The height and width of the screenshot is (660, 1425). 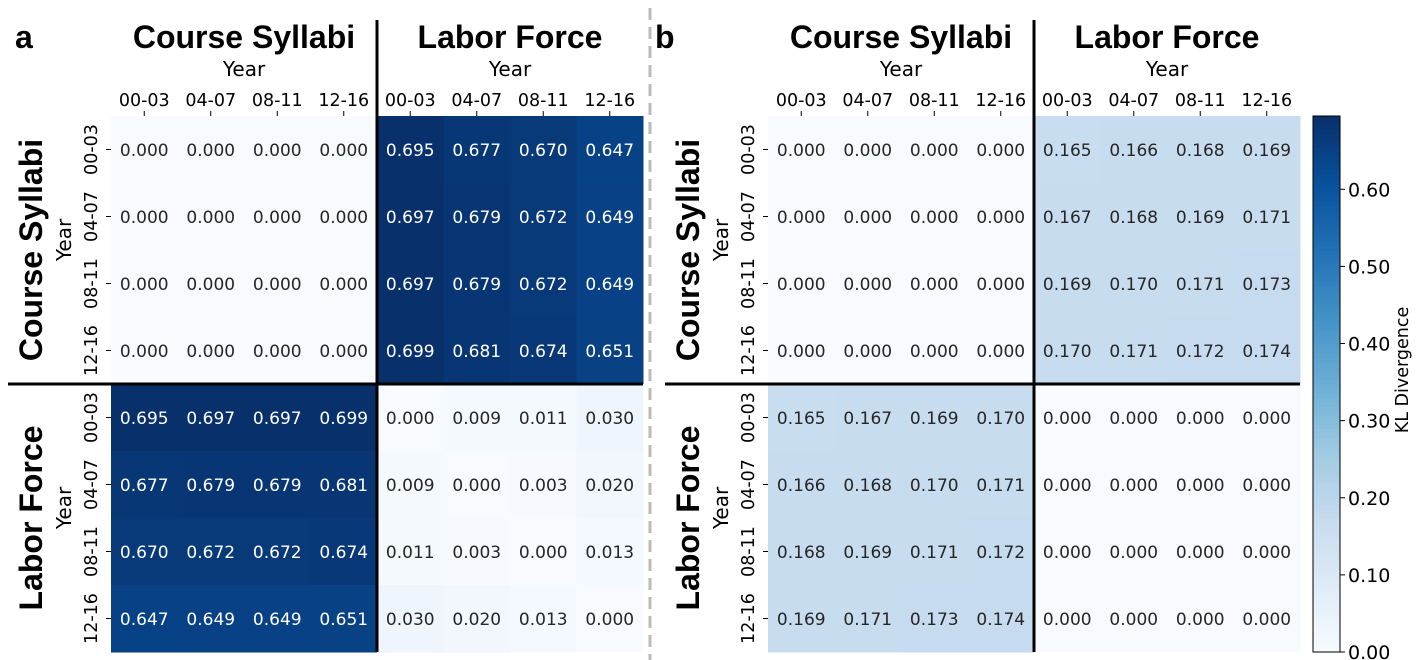 I want to click on panel-b-cell-r7-c7, so click(x=1267, y=619).